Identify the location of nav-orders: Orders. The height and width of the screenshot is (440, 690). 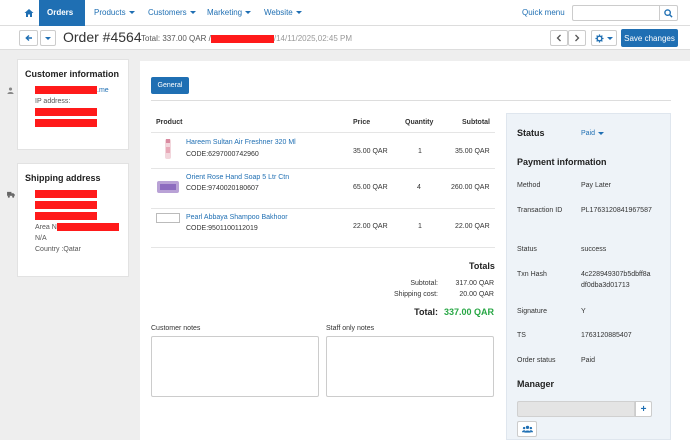
(62, 20).